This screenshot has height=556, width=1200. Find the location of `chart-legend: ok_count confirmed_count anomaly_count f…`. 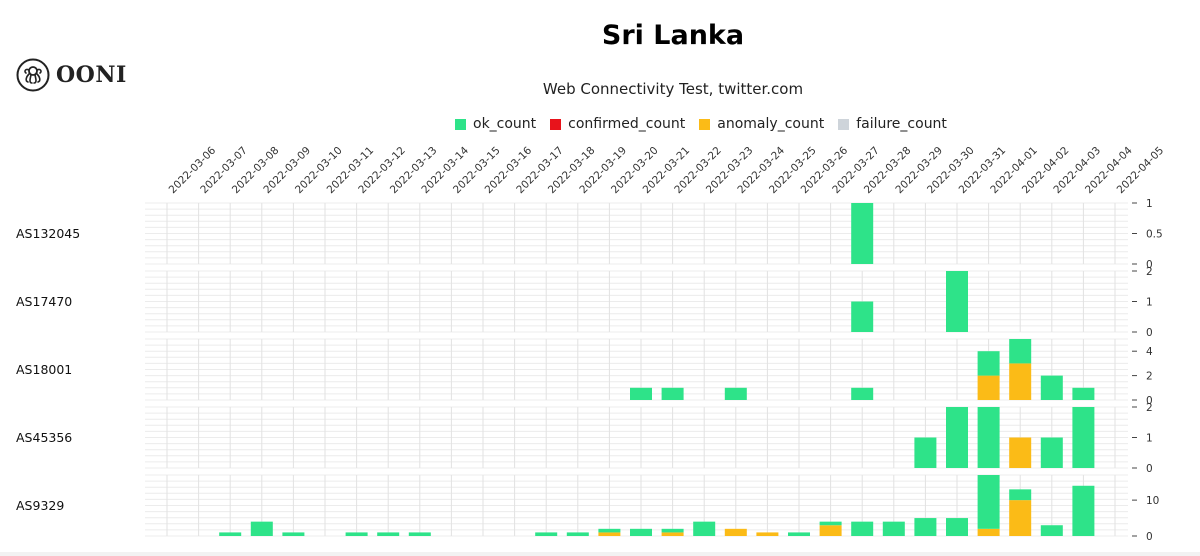

chart-legend: ok_count confirmed_count anomaly_count f… is located at coordinates (708, 124).